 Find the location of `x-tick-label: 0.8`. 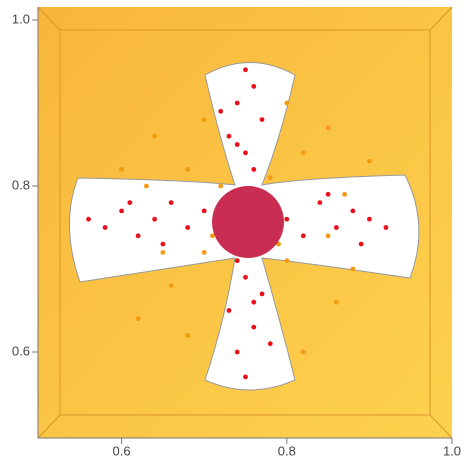

x-tick-label: 0.8 is located at coordinates (287, 450).